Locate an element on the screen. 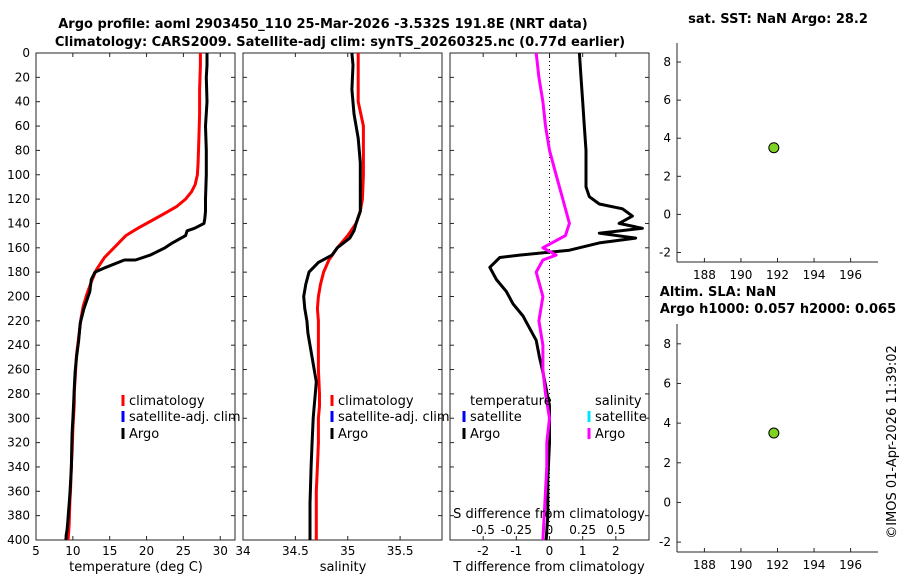  depth-tick-label: 380 is located at coordinates (18, 516).